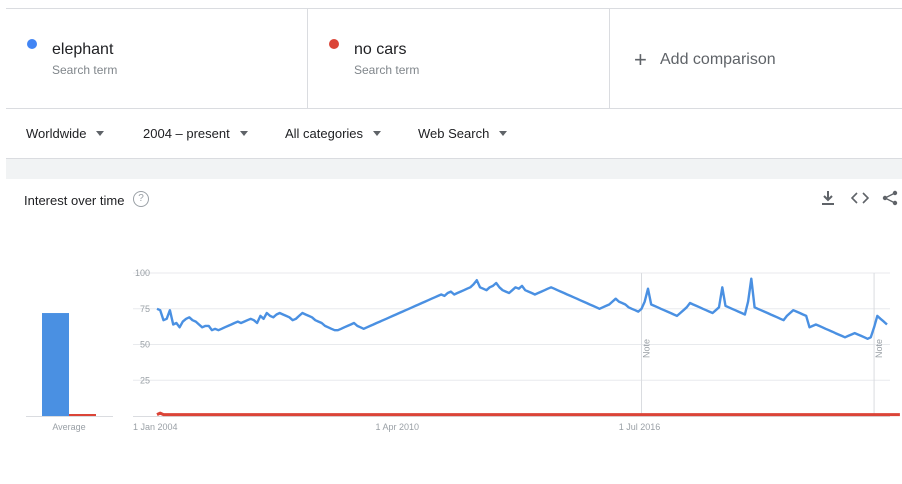 Image resolution: width=902 pixels, height=484 pixels. Describe the element at coordinates (324, 133) in the screenshot. I see `category-label: All categories` at that location.